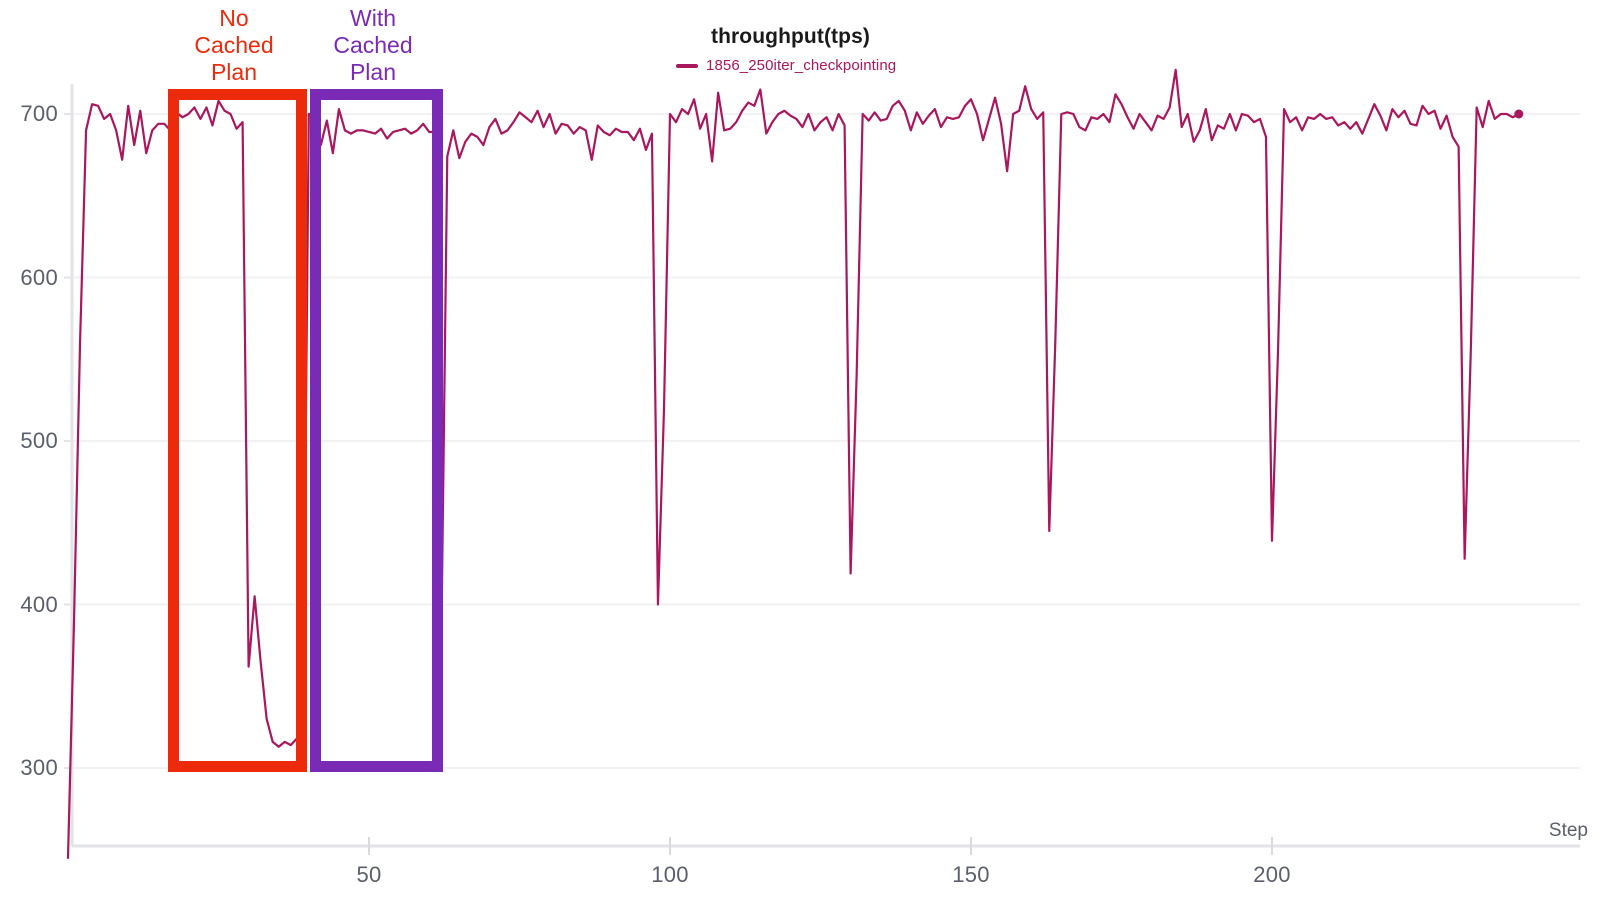 The width and height of the screenshot is (1600, 912). What do you see at coordinates (369, 874) in the screenshot?
I see `x-tick-label-50: 50` at bounding box center [369, 874].